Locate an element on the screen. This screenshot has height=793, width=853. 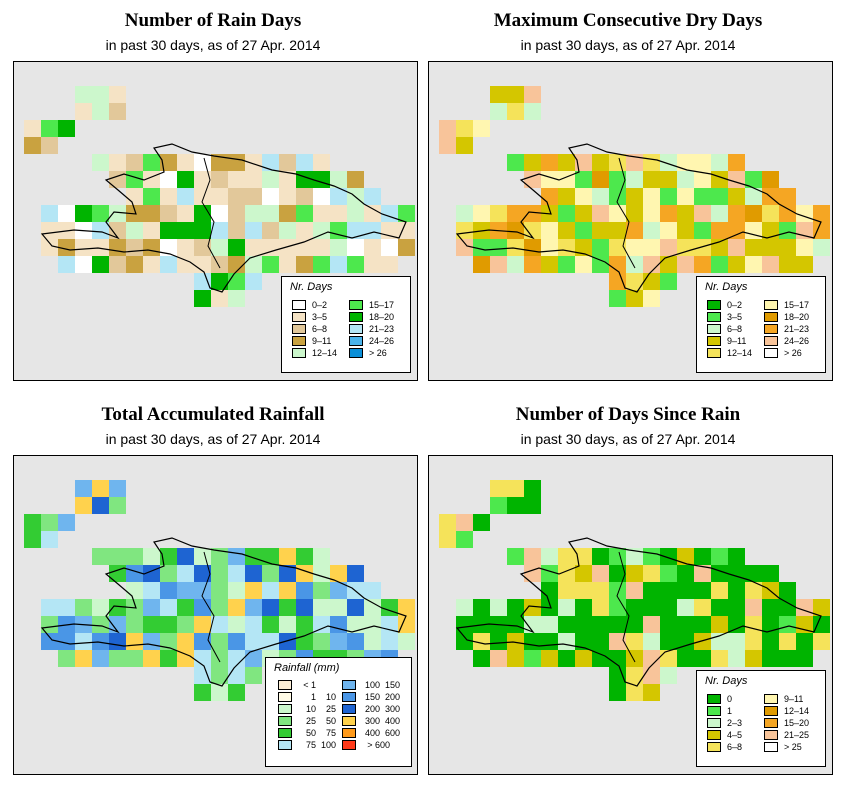
legend-item: 21–23 is located at coordinates (371, 328).